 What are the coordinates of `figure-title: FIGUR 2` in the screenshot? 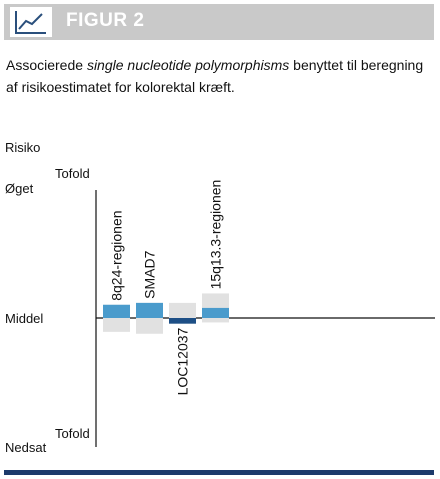 It's located at (105, 20).